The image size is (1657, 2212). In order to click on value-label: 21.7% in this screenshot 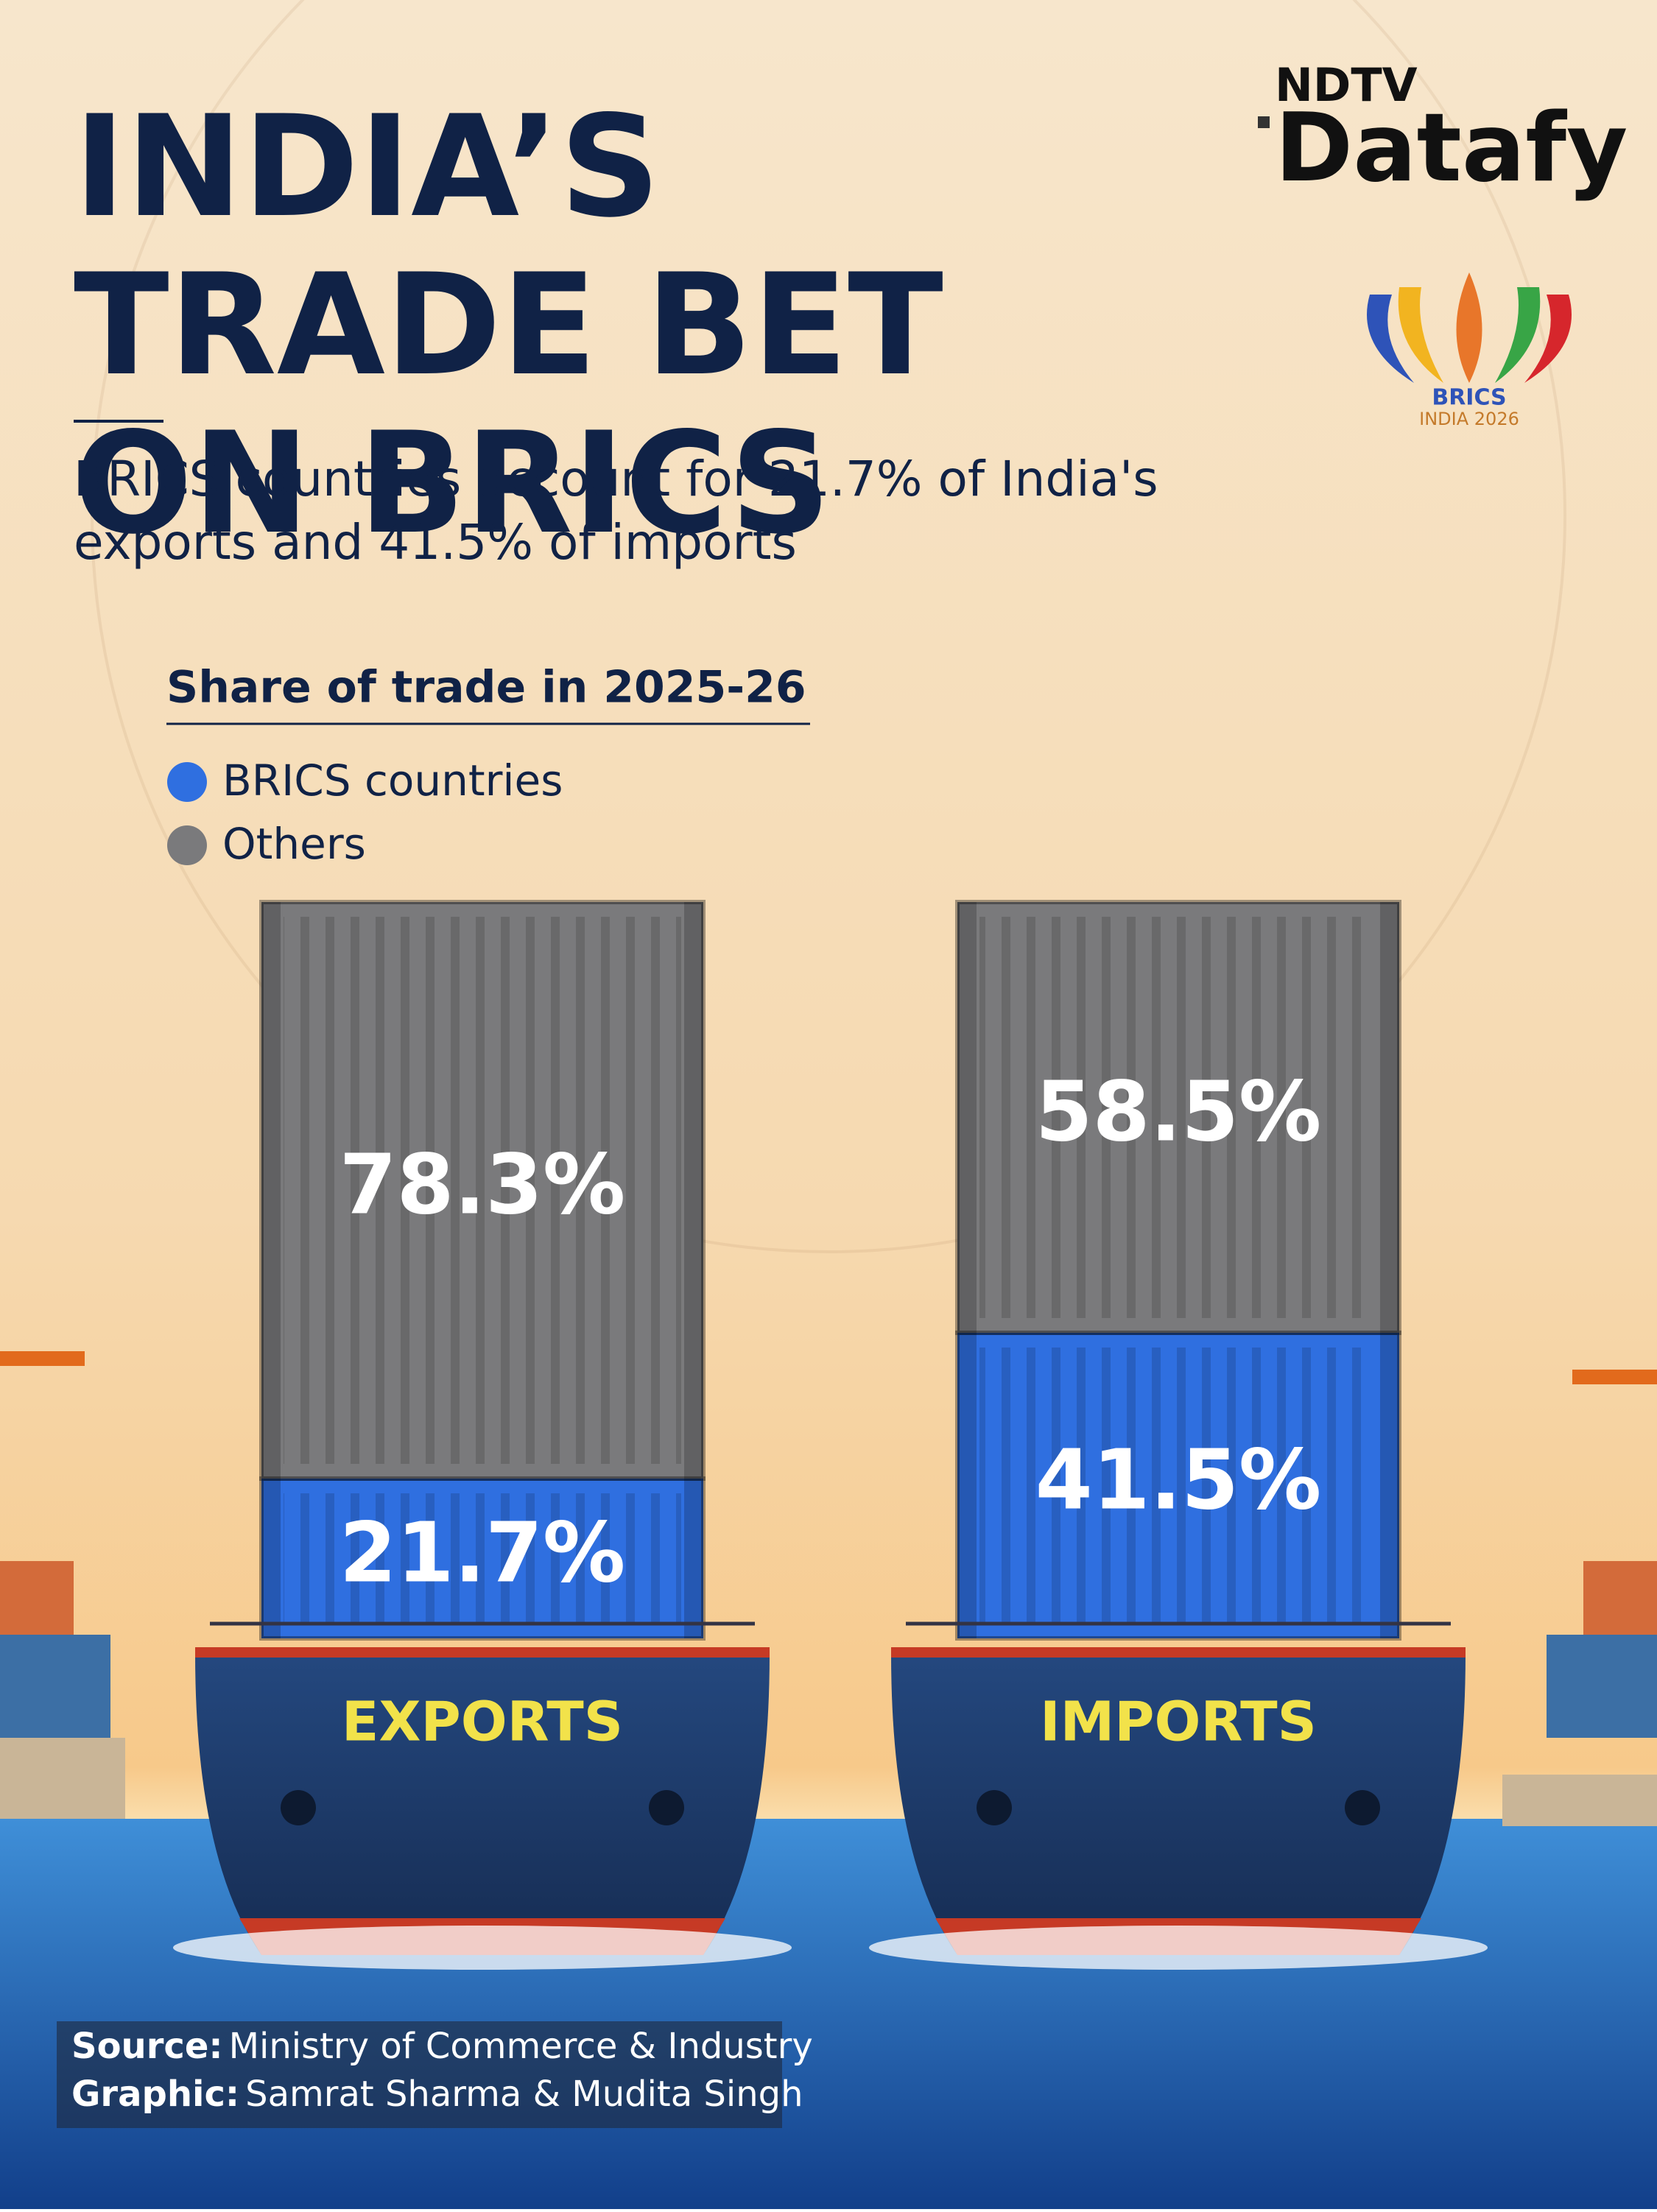, I will do `click(483, 1553)`.